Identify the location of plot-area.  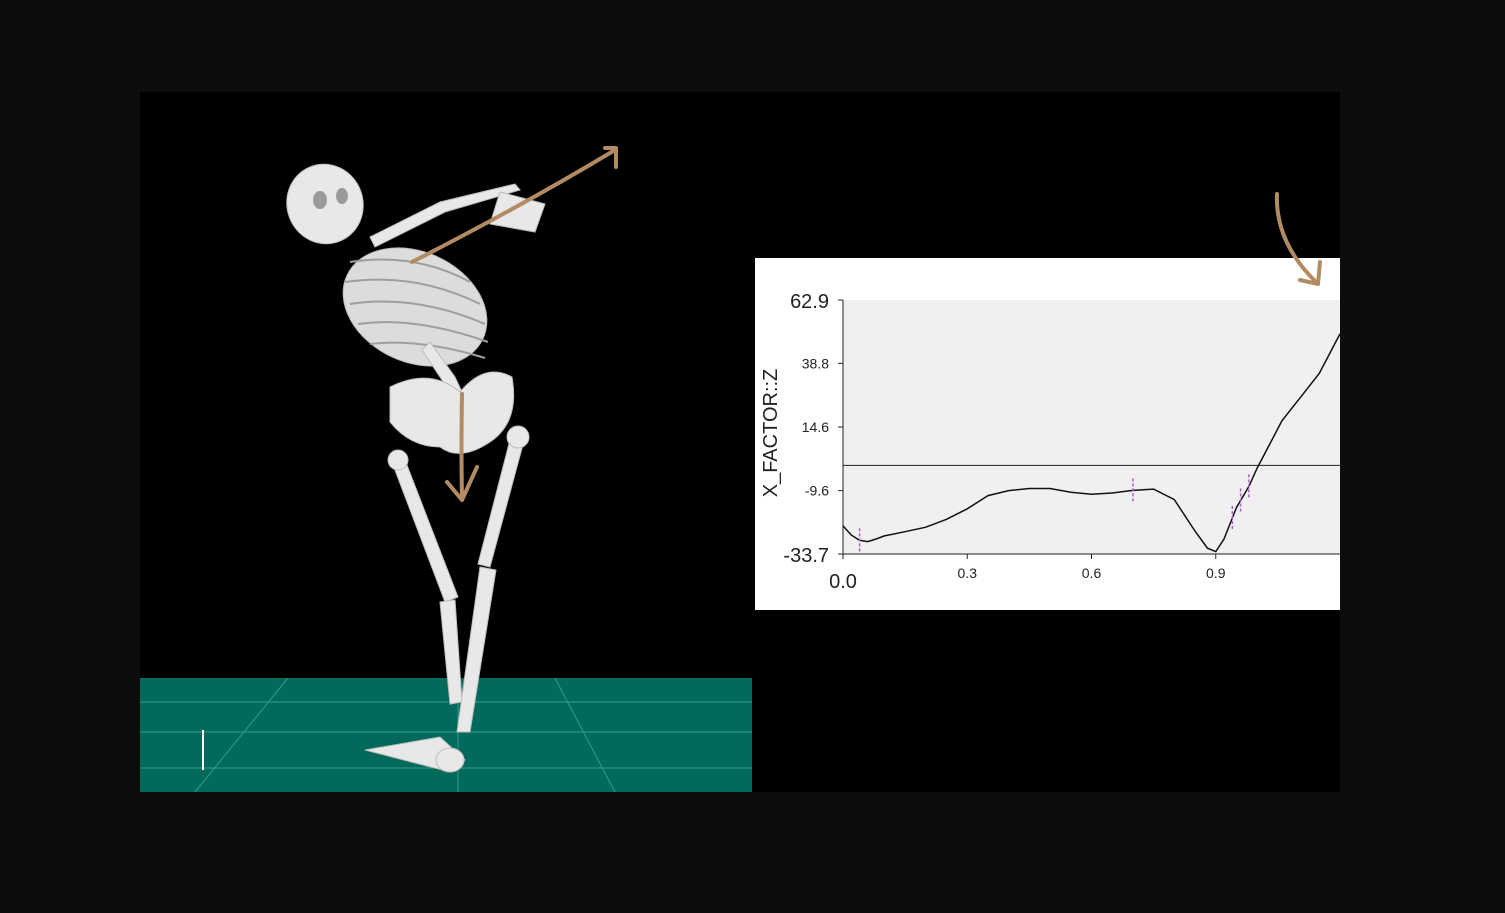
(1091, 427).